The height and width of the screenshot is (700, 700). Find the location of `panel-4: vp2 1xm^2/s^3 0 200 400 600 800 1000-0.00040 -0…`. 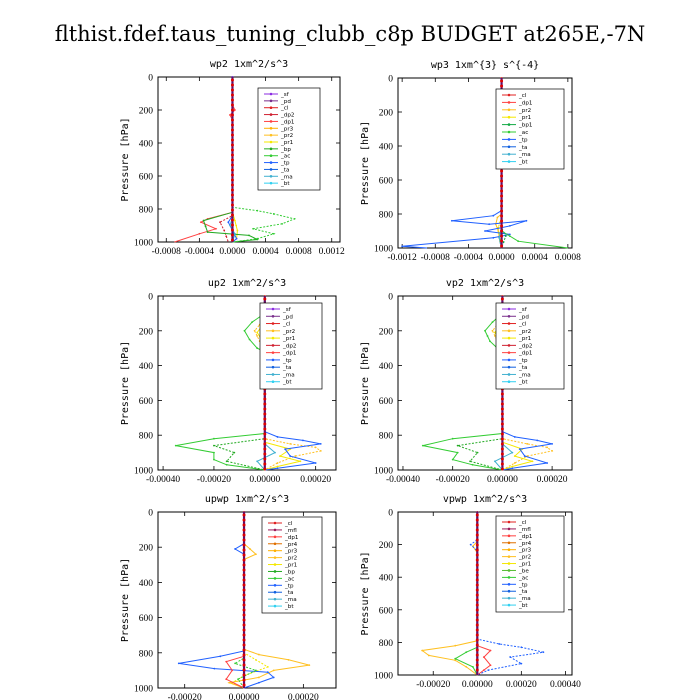

panel-4: vp2 1xm^2/s^3 0 200 400 600 800 1000-0.00040 -0… is located at coordinates (466, 381).